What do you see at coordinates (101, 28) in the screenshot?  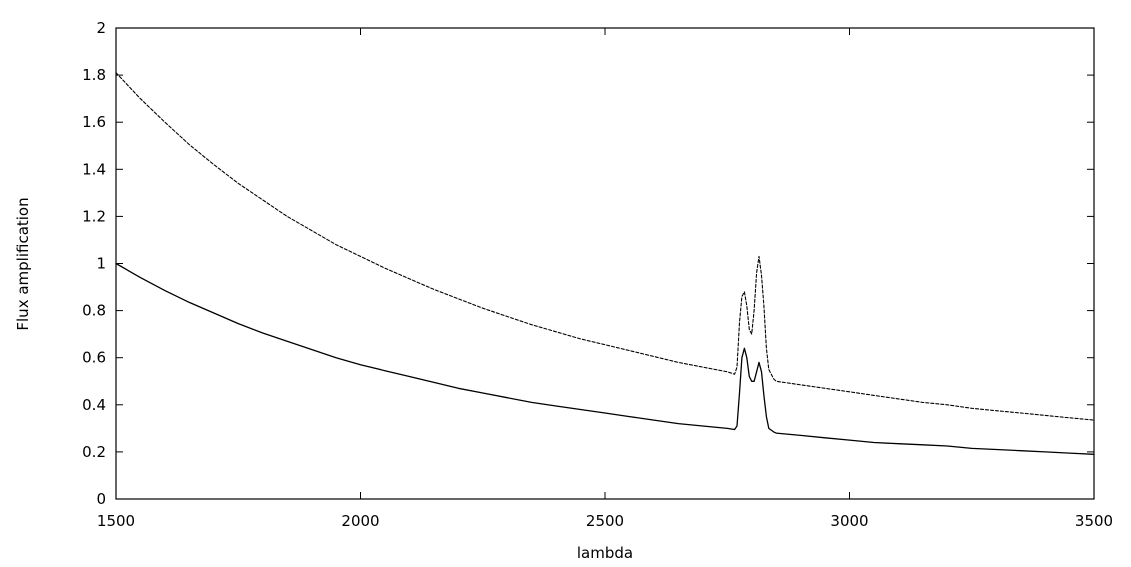 I see `y-tick-label: 2` at bounding box center [101, 28].